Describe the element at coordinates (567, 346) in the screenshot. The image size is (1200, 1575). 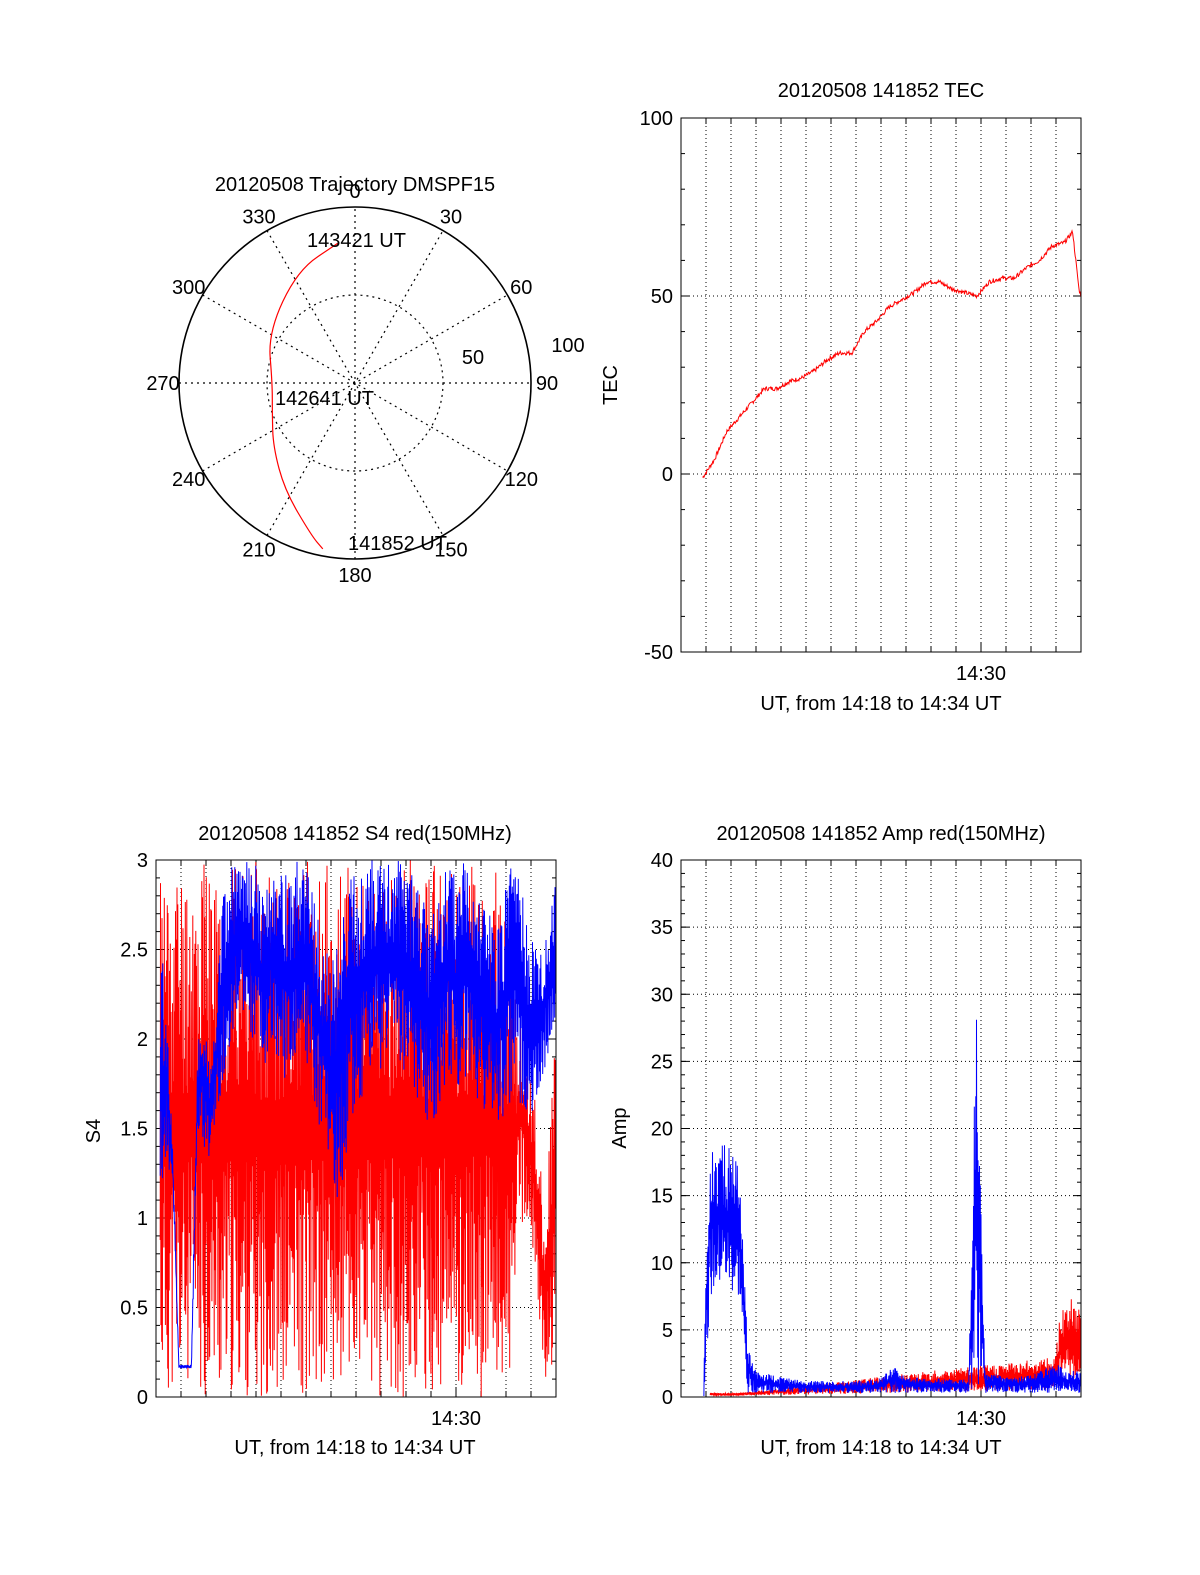
I see `radius-label-100: 100` at that location.